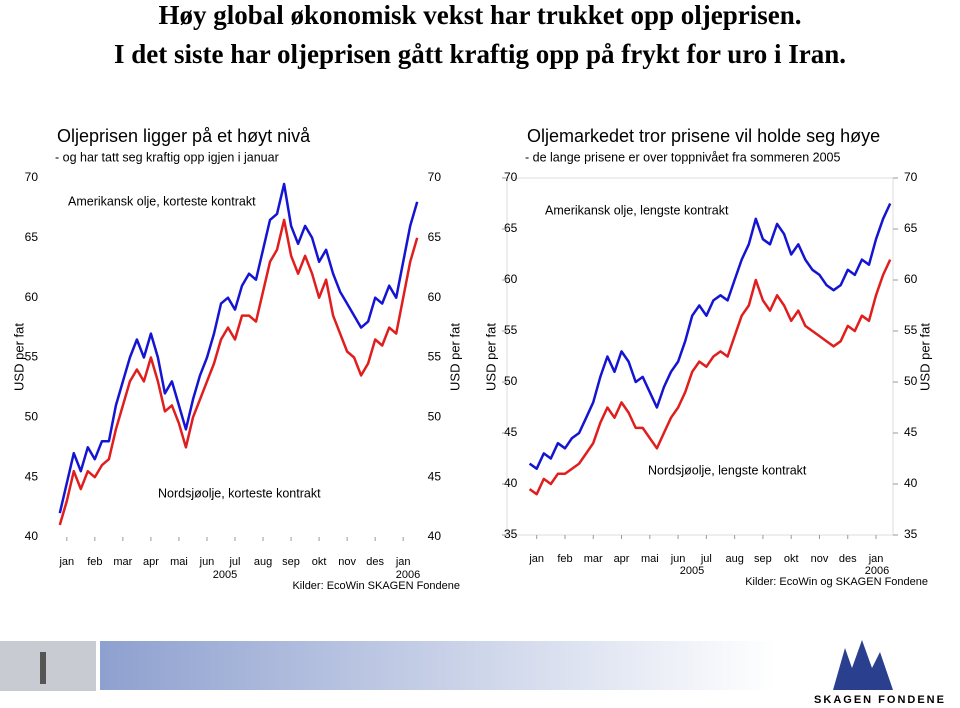 The height and width of the screenshot is (708, 960). Describe the element at coordinates (727, 470) in the screenshot. I see `series-label: Nordsjøolje, lengste kontrakt` at that location.